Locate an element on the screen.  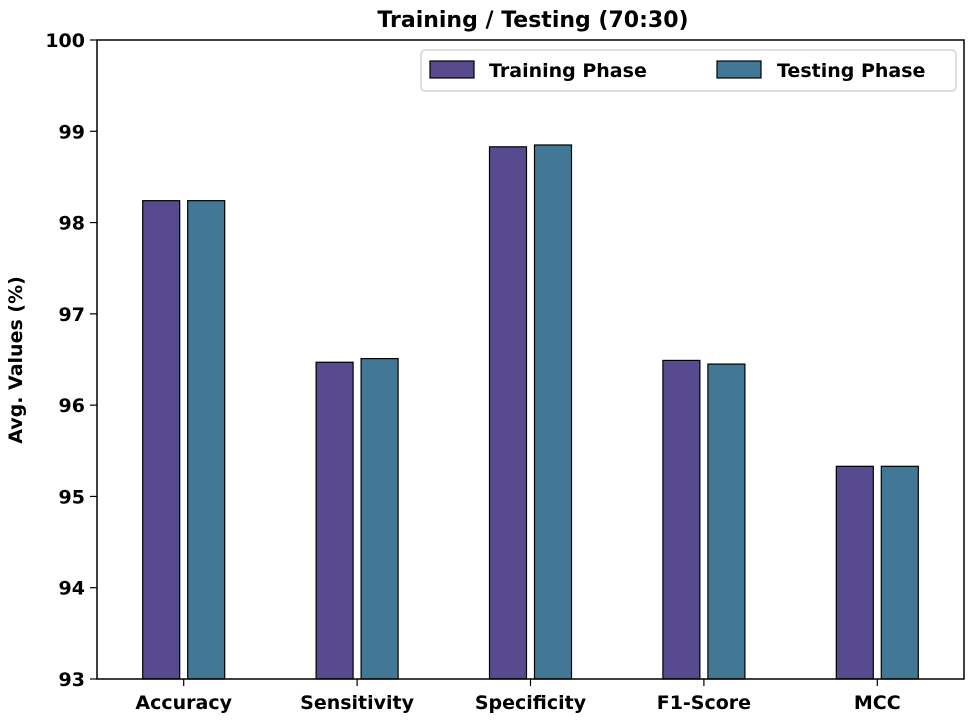
bar-testing-sensitivity is located at coordinates (379, 518).